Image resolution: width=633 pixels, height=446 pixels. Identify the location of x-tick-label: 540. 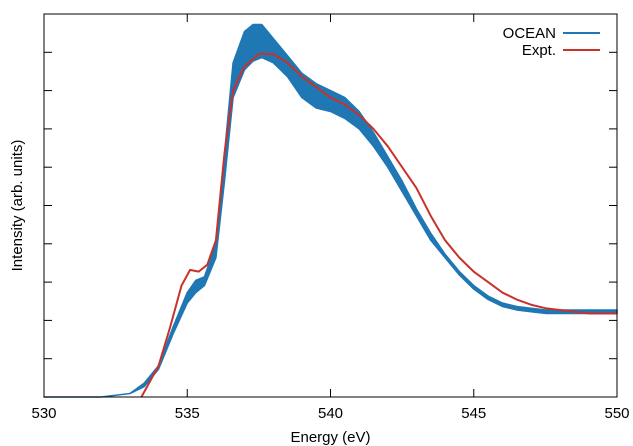
(330, 413).